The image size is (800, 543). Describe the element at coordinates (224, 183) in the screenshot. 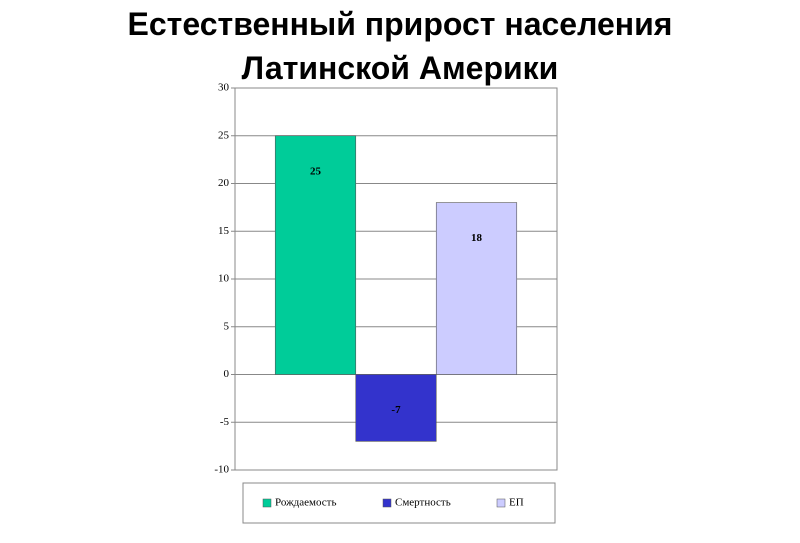

I see `y-tick-label: 20` at that location.